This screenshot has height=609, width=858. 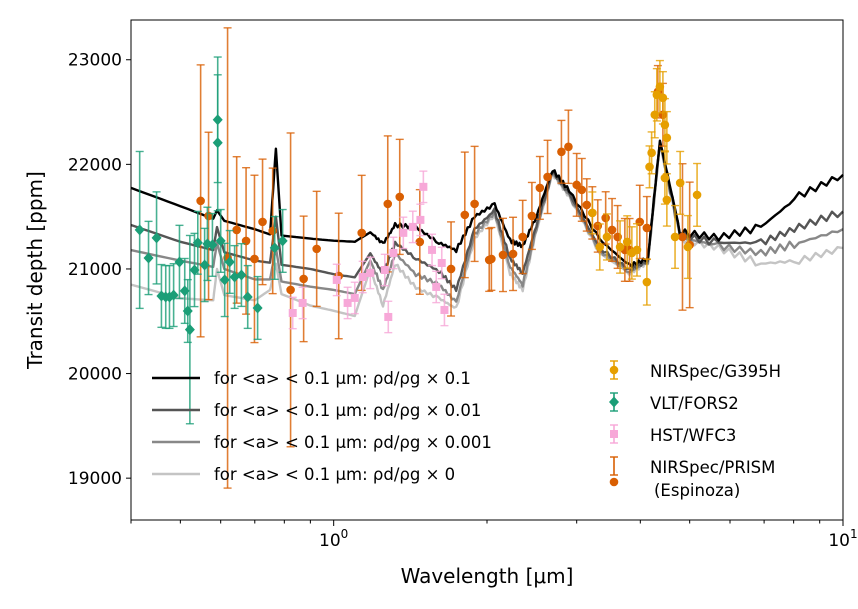 What do you see at coordinates (645, 182) in the screenshot?
I see `dataset-nirspec-g395h` at bounding box center [645, 182].